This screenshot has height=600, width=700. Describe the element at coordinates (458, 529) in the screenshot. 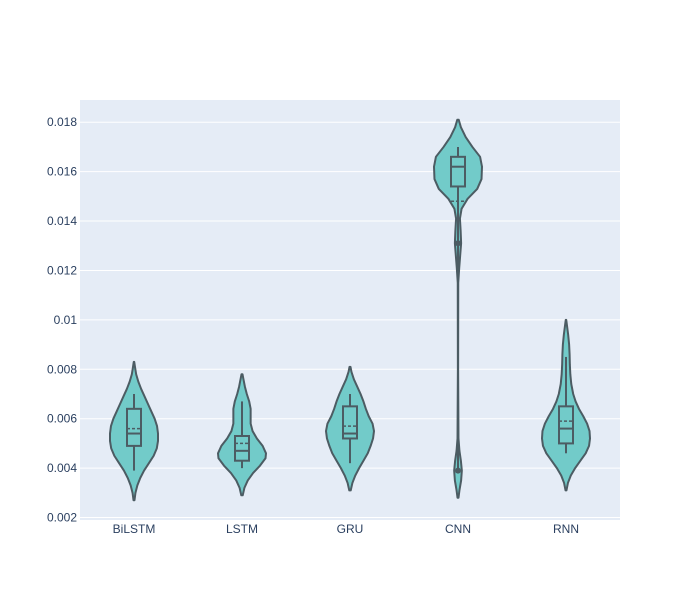

I see `x-tick-label: CNN` at that location.